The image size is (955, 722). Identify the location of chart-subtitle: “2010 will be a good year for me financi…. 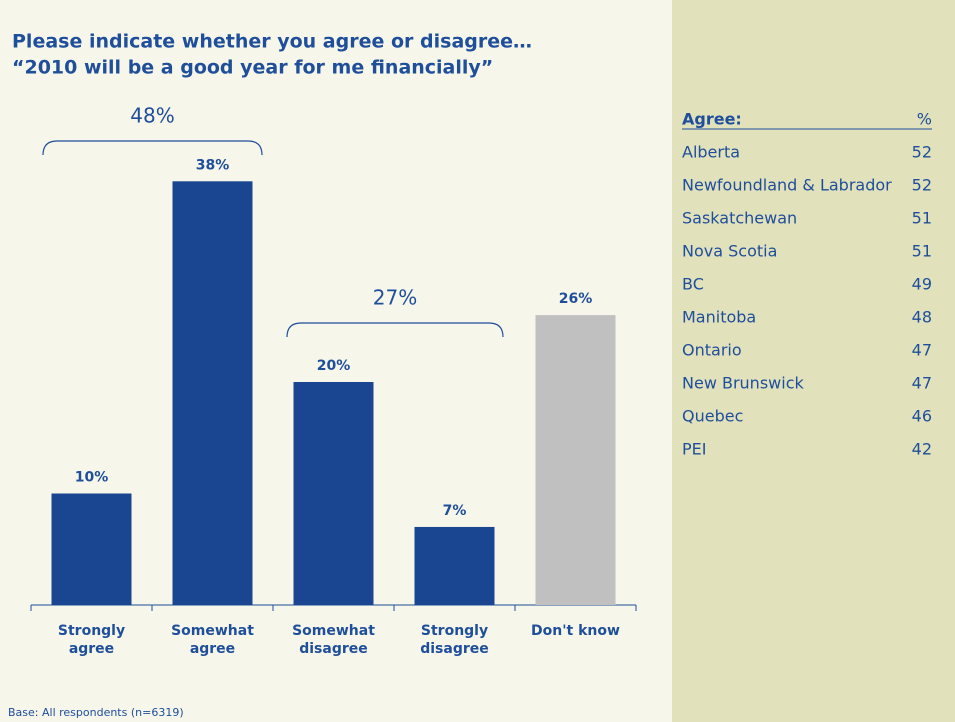
(252, 68).